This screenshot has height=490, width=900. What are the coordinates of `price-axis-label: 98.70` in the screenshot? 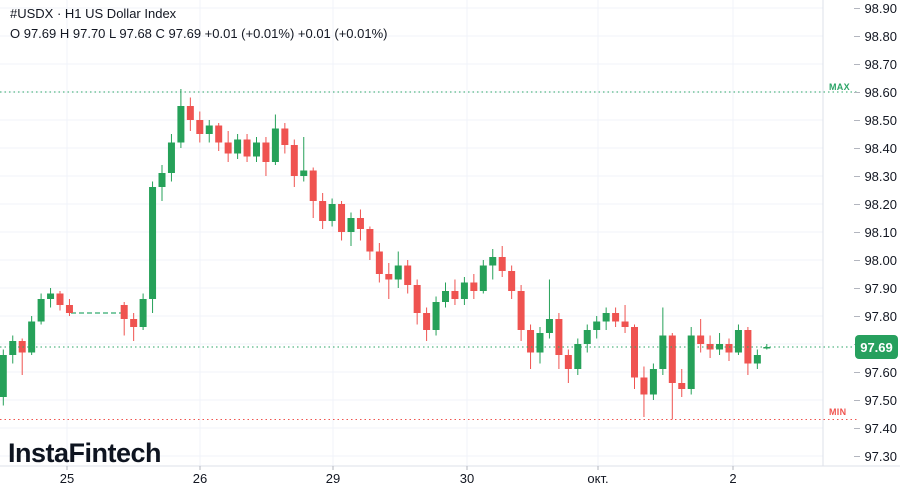 It's located at (875, 64).